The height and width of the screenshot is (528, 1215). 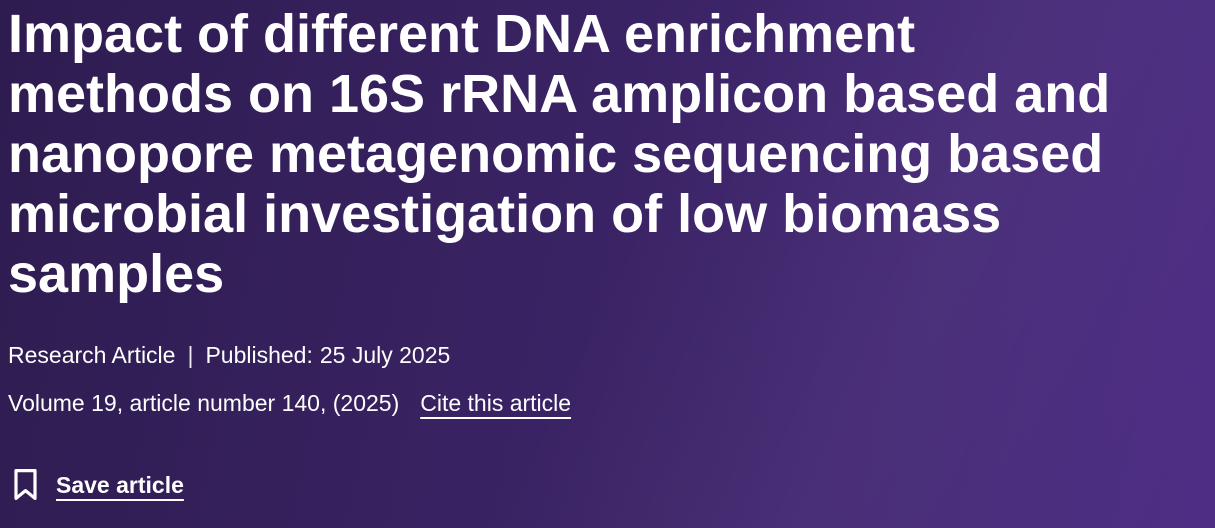 I want to click on bookmark-icon, so click(x=25, y=484).